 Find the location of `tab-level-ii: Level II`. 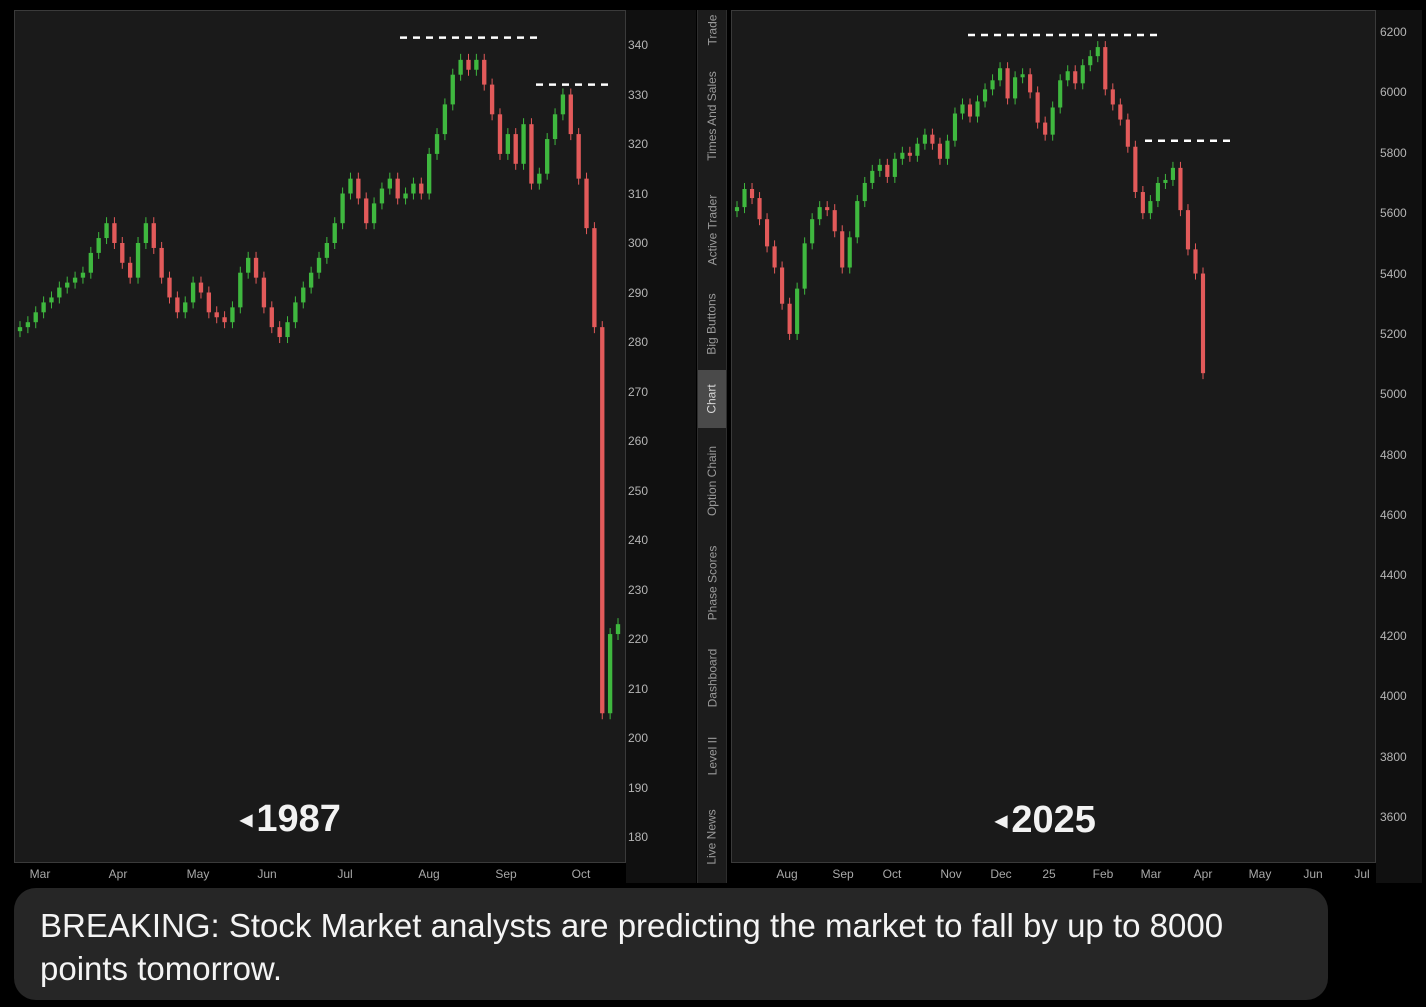

tab-level-ii: Level II is located at coordinates (712, 756).